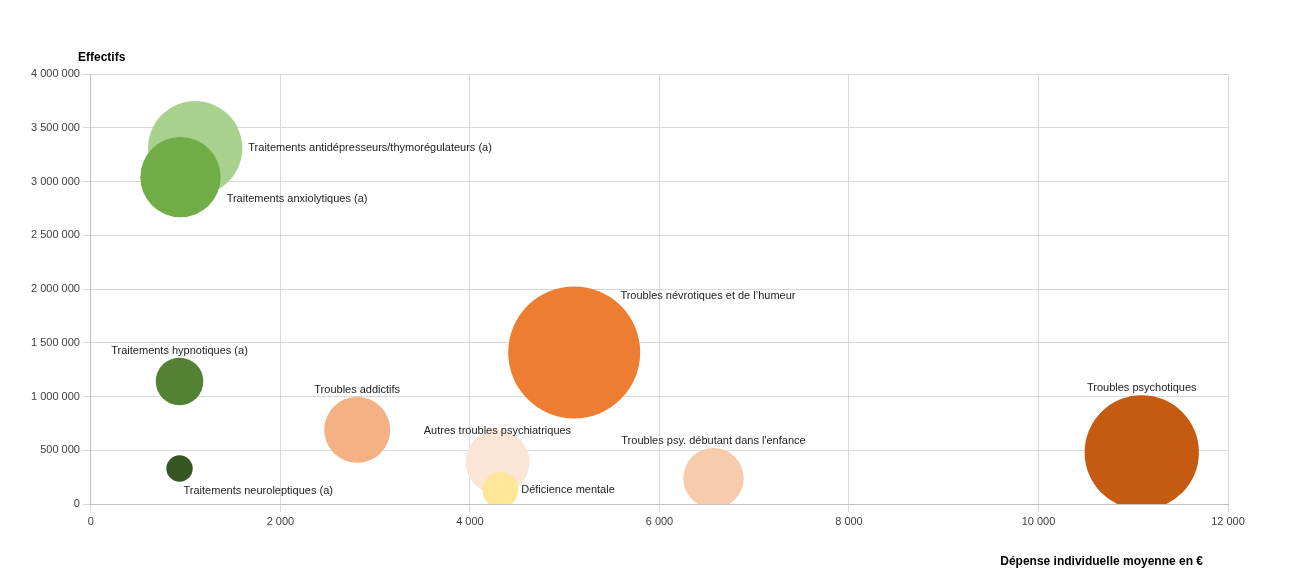 The width and height of the screenshot is (1302, 578). Describe the element at coordinates (60, 449) in the screenshot. I see `y-tick-label: 500 000` at that location.